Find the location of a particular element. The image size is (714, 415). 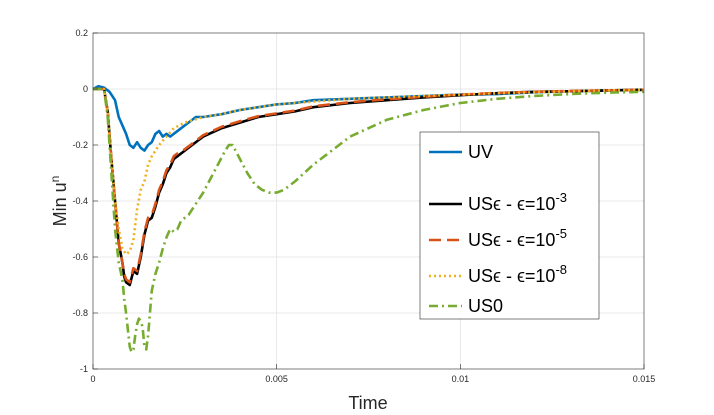

legend-box is located at coordinates (509, 225).